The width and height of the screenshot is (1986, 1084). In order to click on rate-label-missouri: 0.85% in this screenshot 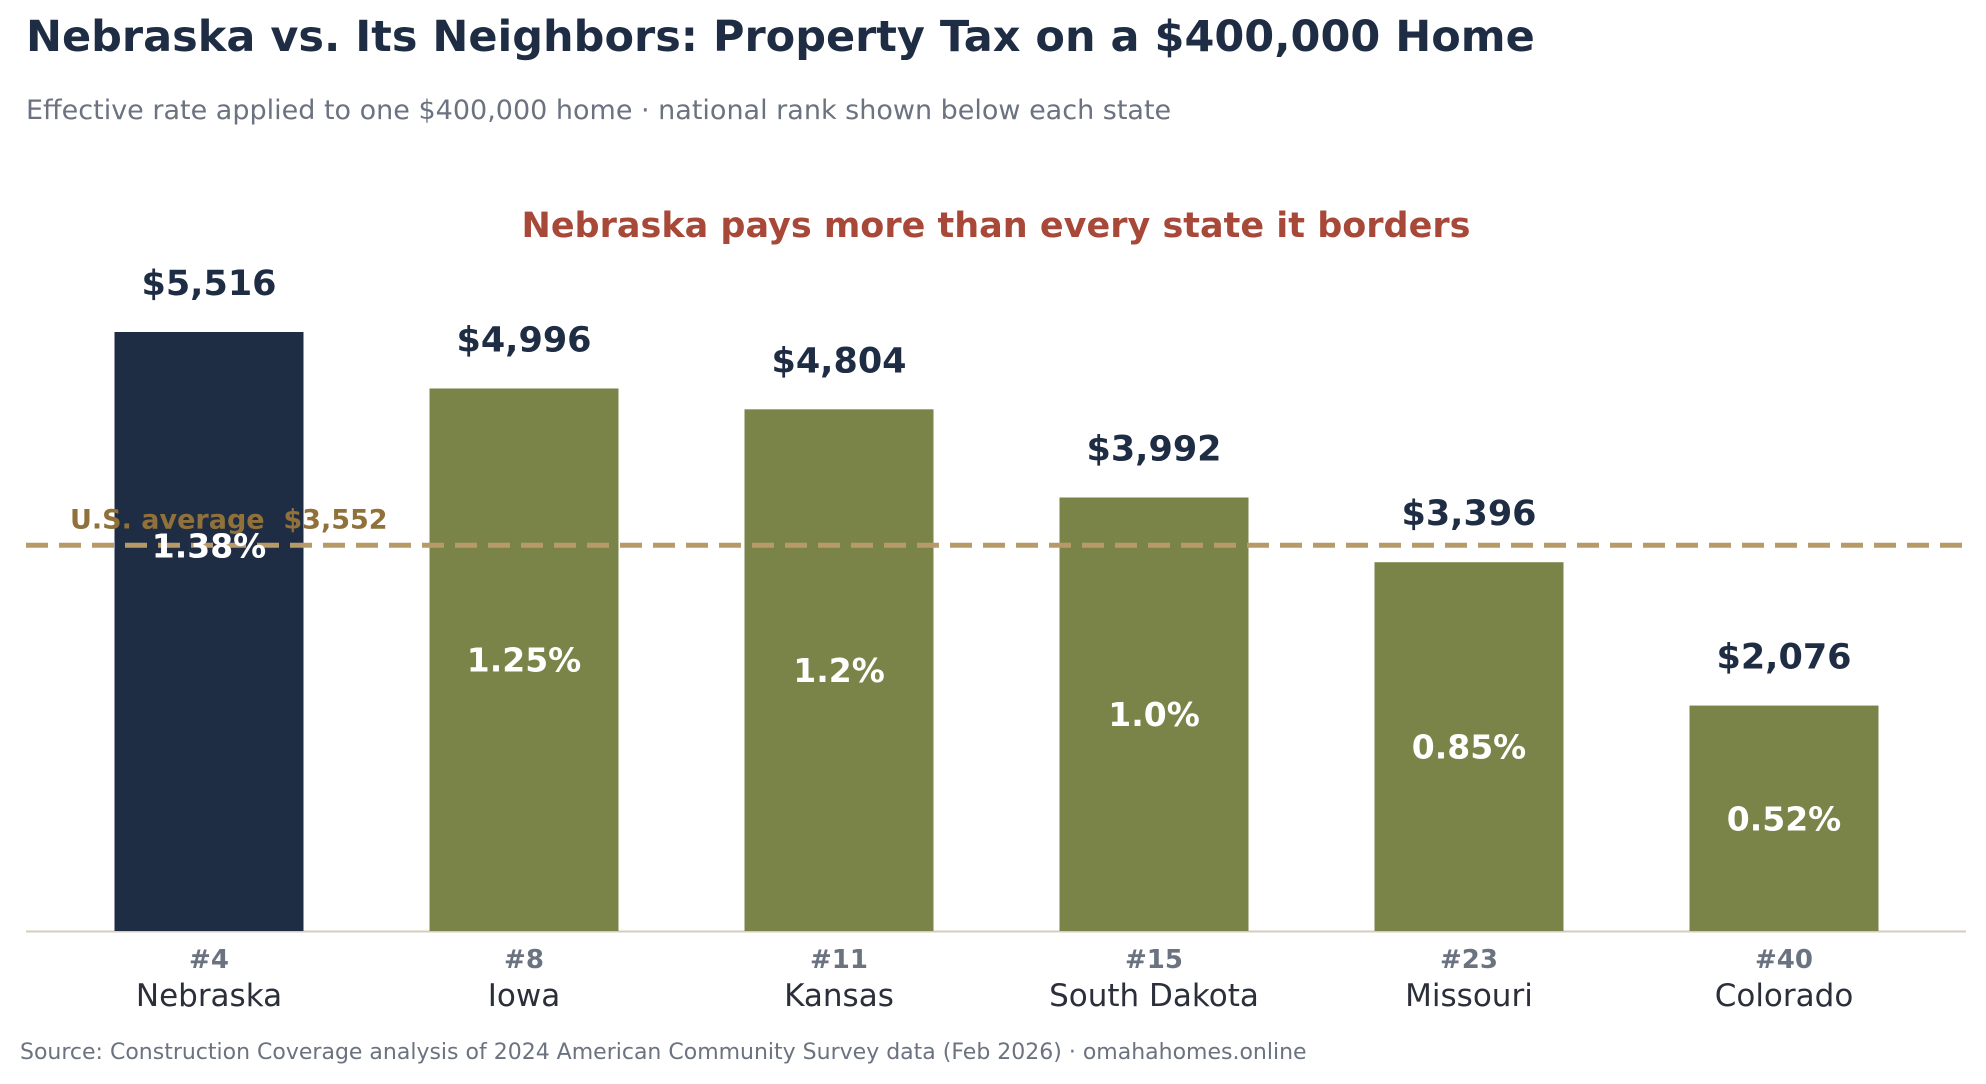, I will do `click(1469, 747)`.